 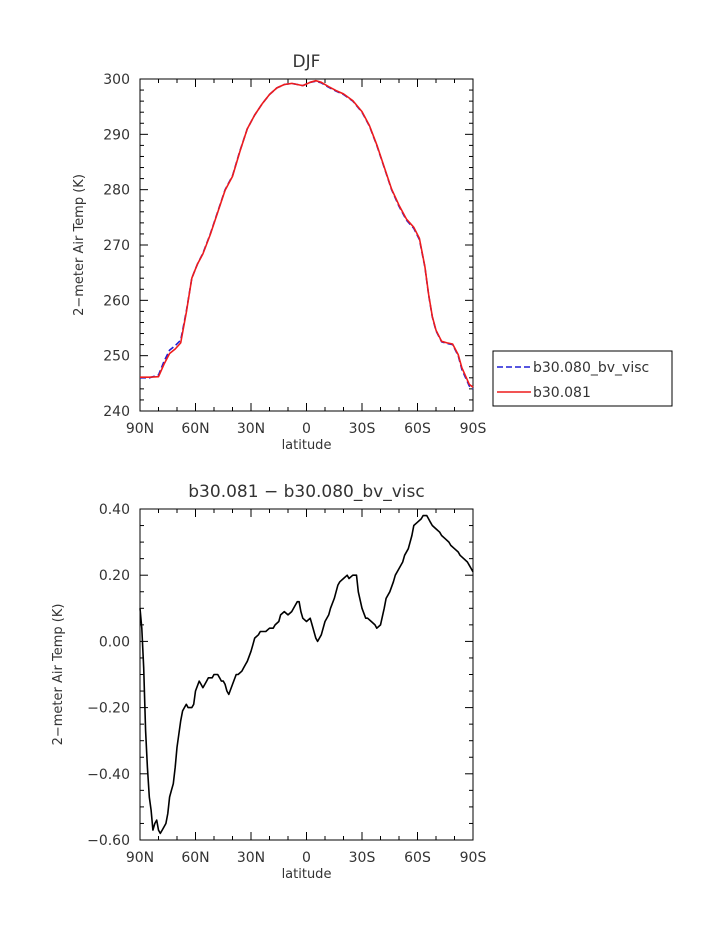 I want to click on y-tick-label: 290, so click(x=116, y=135).